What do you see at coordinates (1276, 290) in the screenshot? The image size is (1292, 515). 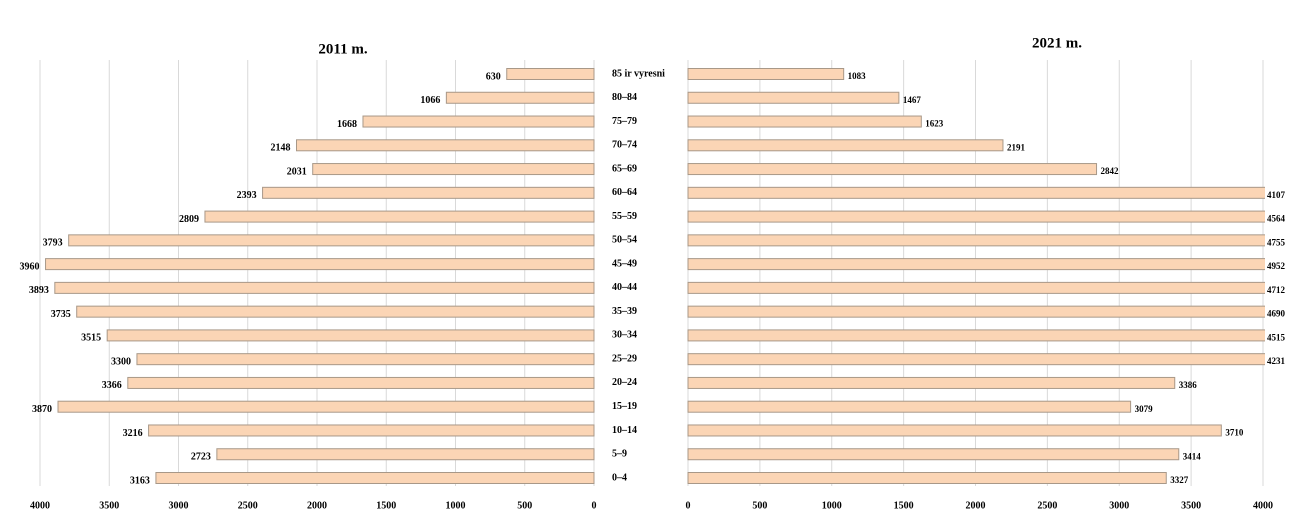 I see `data-label: 4712` at bounding box center [1276, 290].